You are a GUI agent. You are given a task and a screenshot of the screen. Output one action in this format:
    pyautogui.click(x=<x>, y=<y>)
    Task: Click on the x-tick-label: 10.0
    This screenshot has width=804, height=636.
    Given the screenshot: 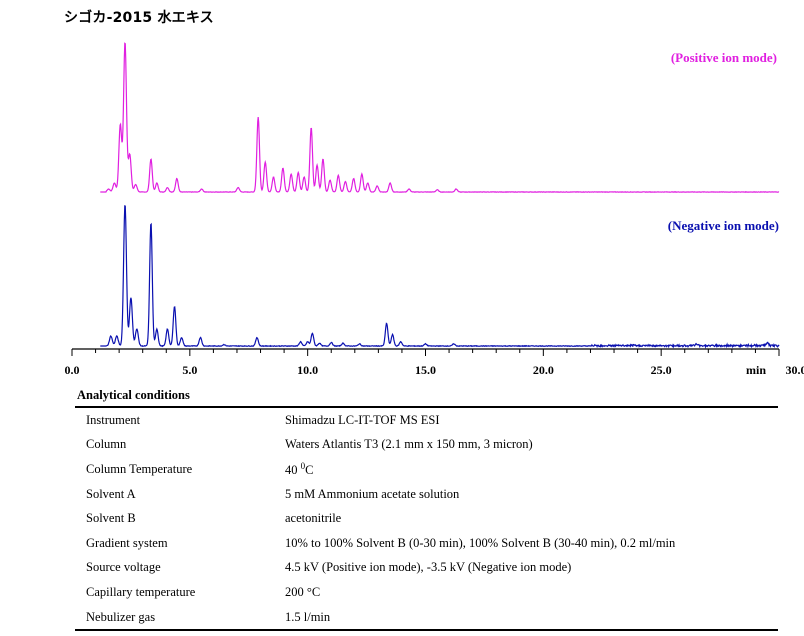 What is the action you would take?
    pyautogui.click(x=307, y=370)
    